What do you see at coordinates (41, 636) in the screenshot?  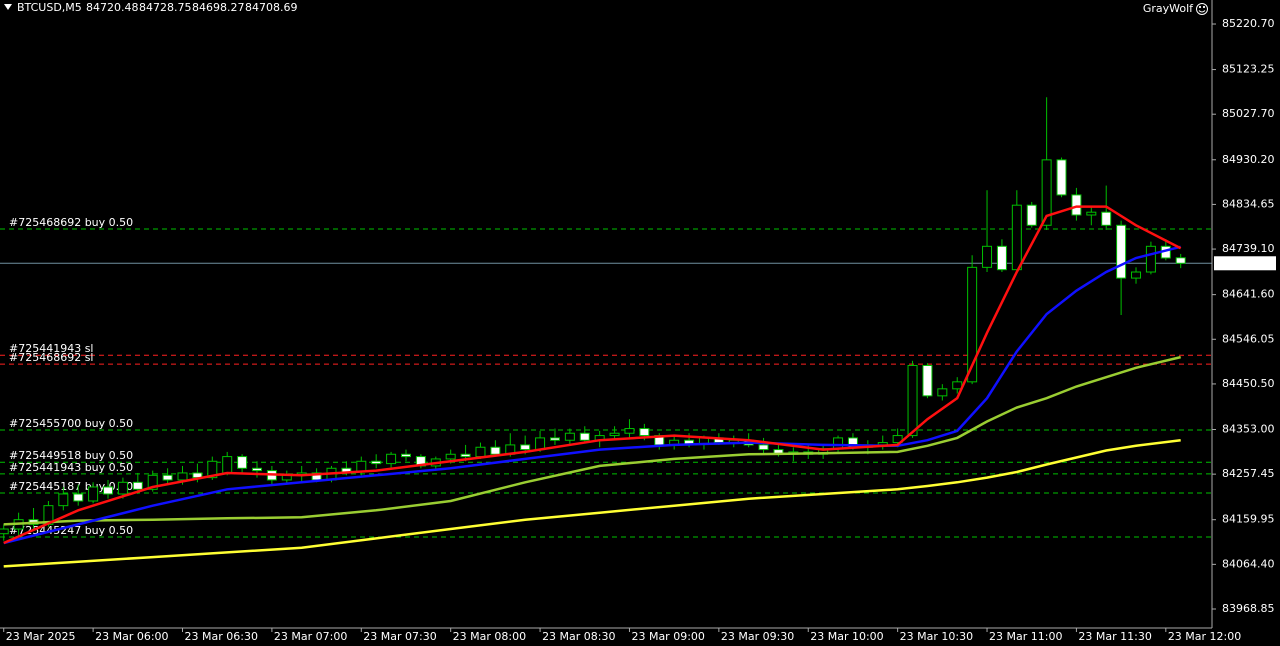 I see `x-tick-label: 23 Mar 2025` at bounding box center [41, 636].